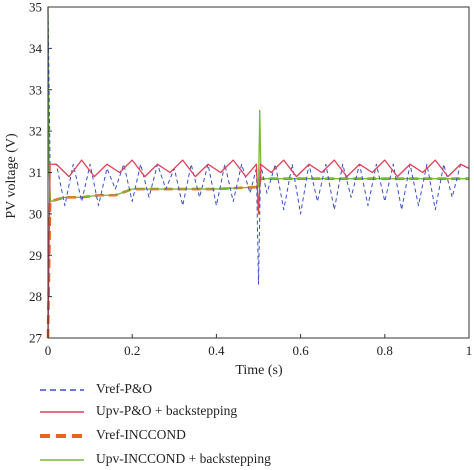 The height and width of the screenshot is (470, 474). What do you see at coordinates (35, 131) in the screenshot?
I see `y-tick-label: 32` at bounding box center [35, 131].